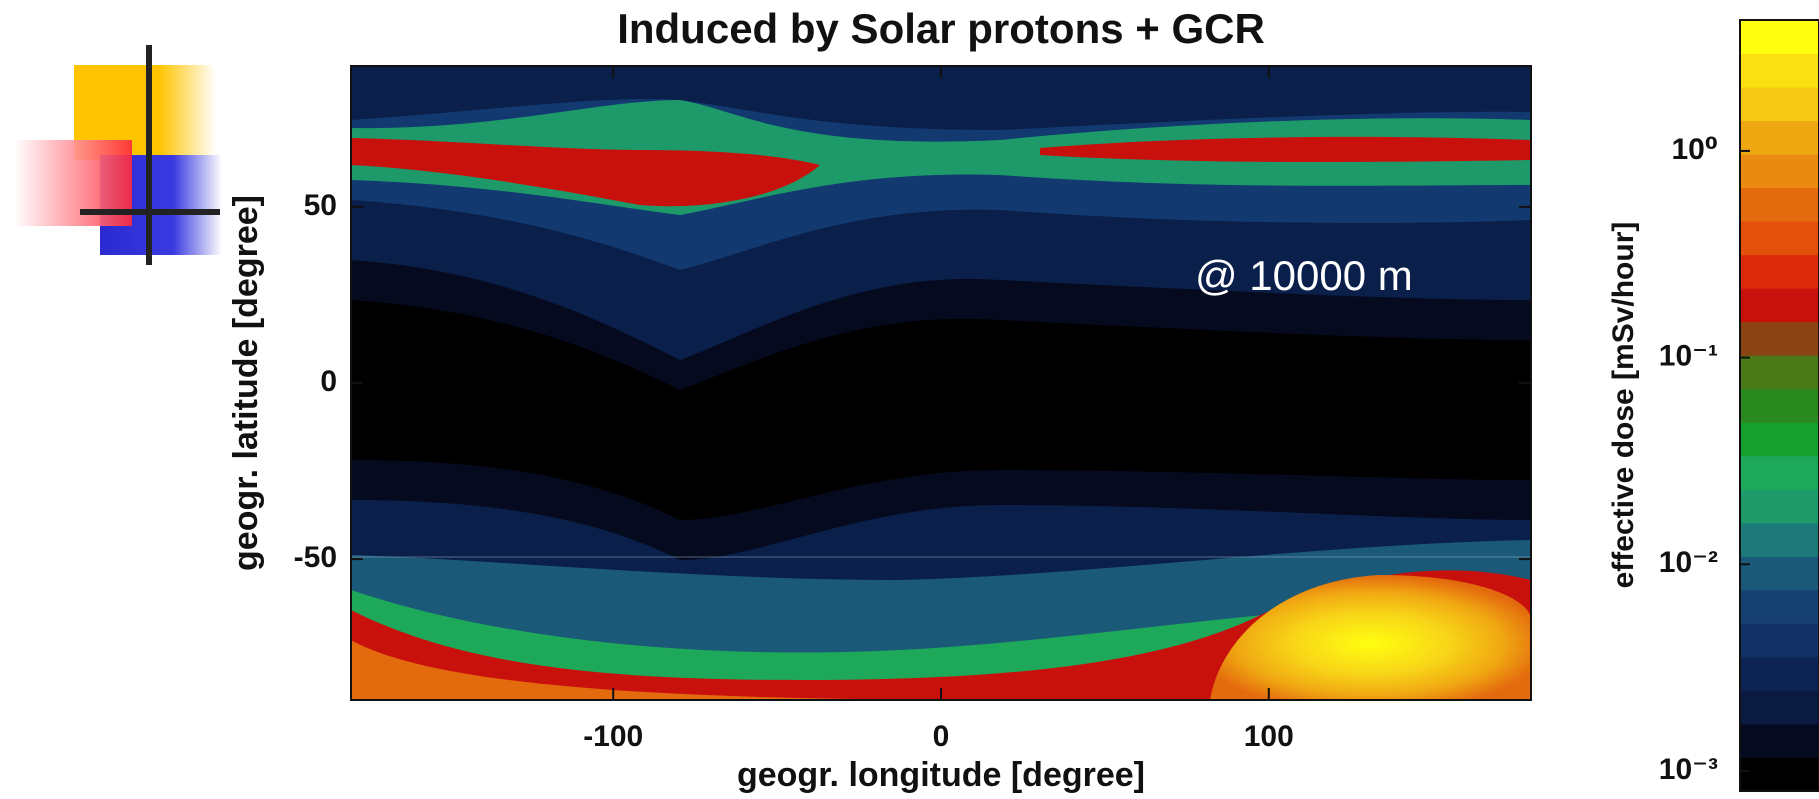 The image size is (1819, 799). What do you see at coordinates (315, 557) in the screenshot?
I see `y-tick-label: -50` at bounding box center [315, 557].